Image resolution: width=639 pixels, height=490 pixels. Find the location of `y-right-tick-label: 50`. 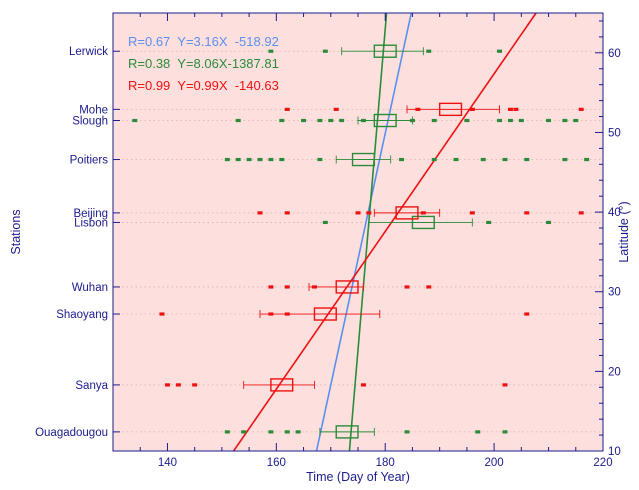

y-right-tick-label: 50 is located at coordinates (614, 133).